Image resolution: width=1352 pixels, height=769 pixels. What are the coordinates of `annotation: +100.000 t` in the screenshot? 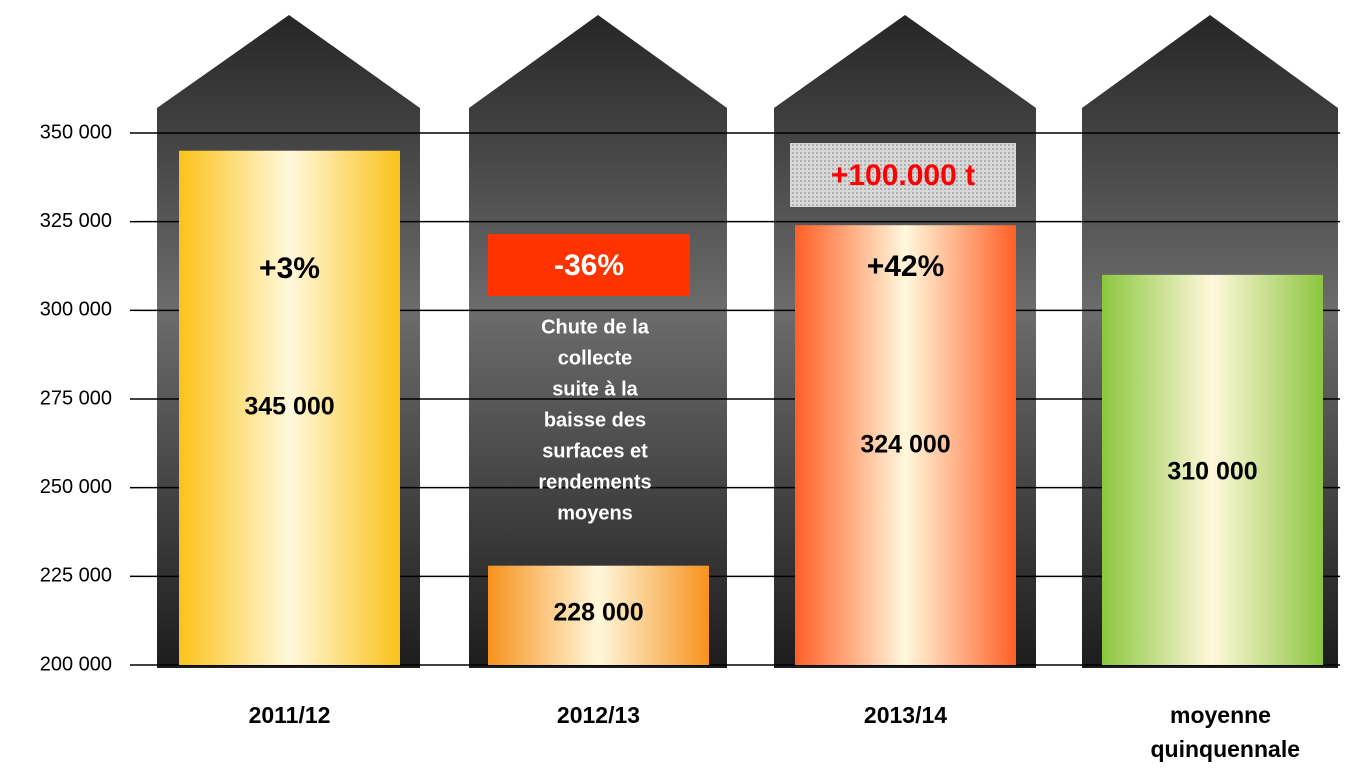 It's located at (903, 175).